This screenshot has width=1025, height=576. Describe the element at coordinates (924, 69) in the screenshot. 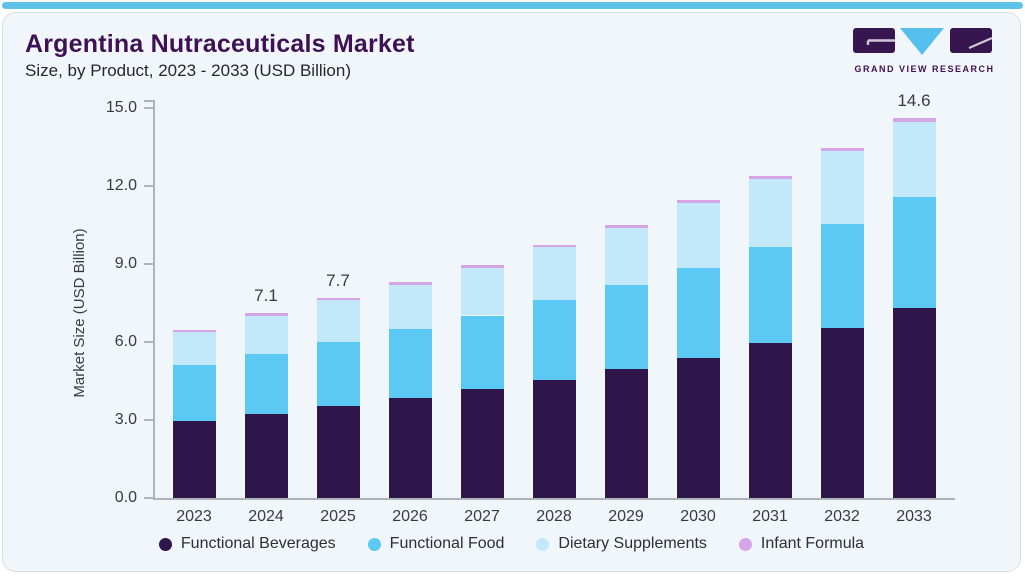

I see `logo-brand-text: GRAND VIEW RESEARCH` at that location.